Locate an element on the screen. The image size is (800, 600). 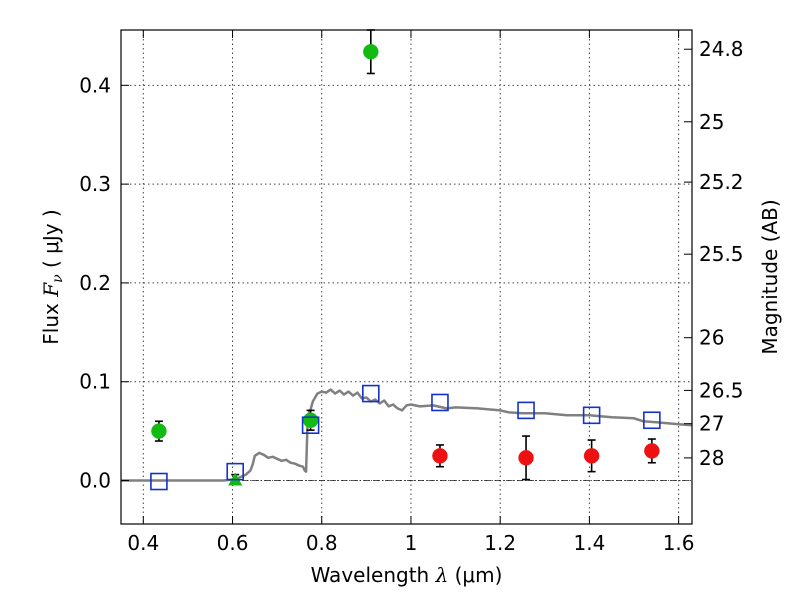
y2-tick-label: 25.2 is located at coordinates (721, 182).